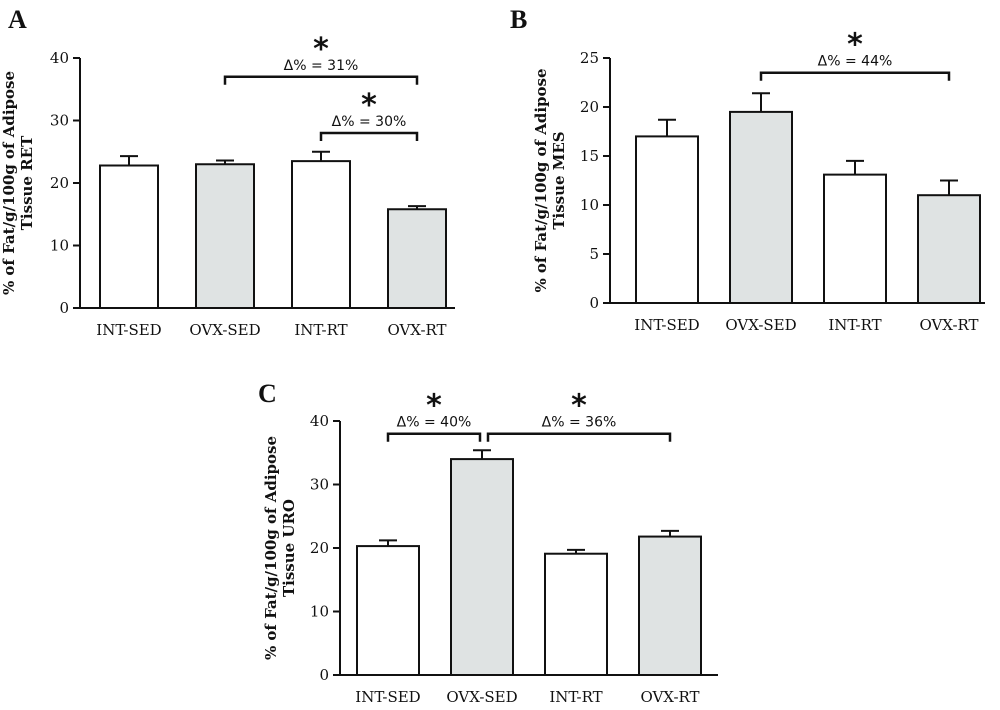 Image resolution: width=1000 pixels, height=710 pixels. I want to click on y-axis-label: Tissue MES, so click(559, 180).